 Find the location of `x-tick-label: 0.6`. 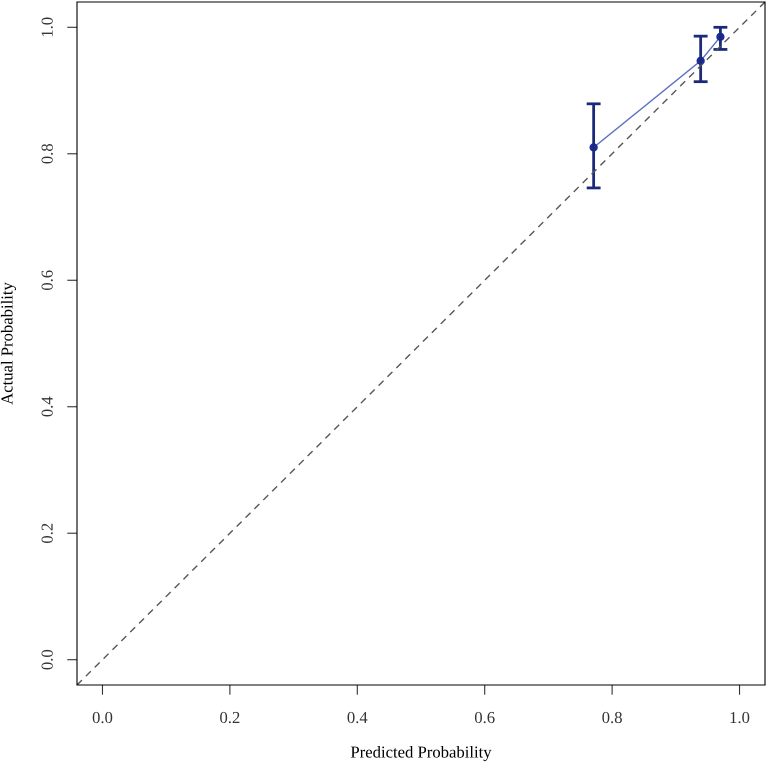

x-tick-label: 0.6 is located at coordinates (484, 718).